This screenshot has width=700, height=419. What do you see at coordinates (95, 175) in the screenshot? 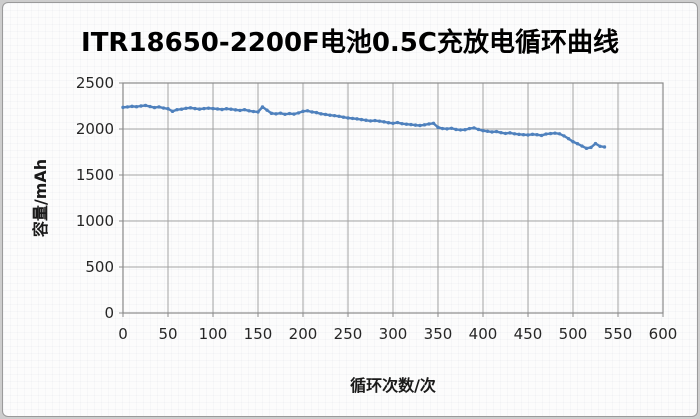
I see `y-tick-label: 1500` at bounding box center [95, 175].